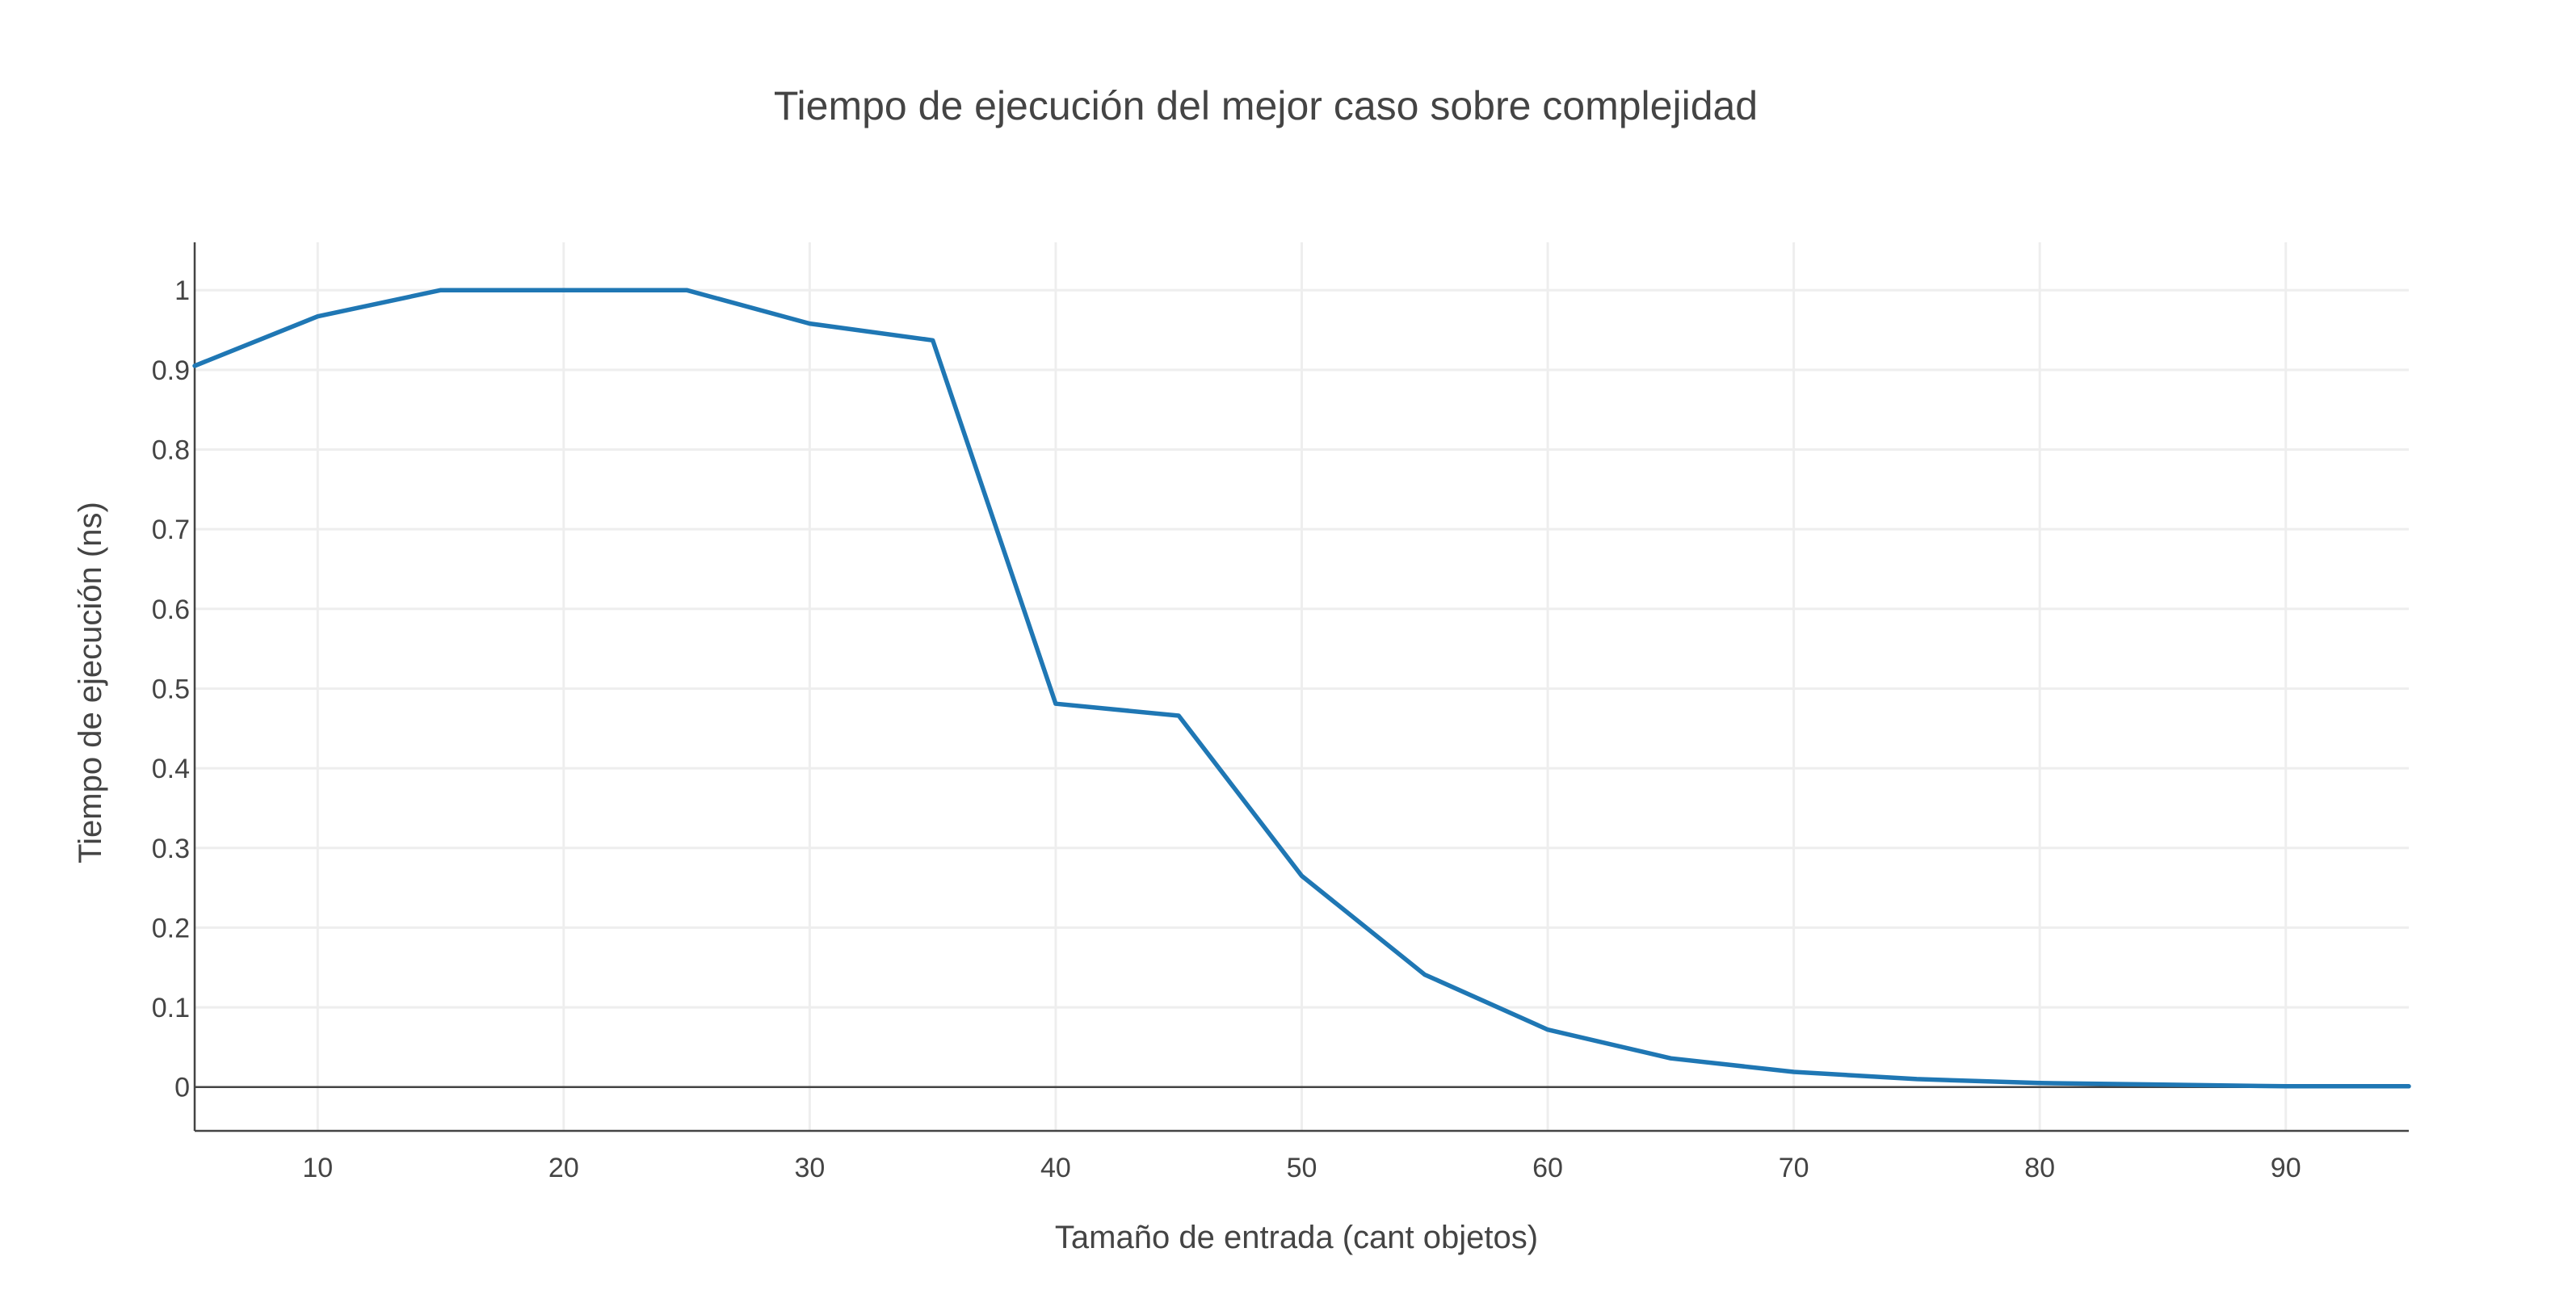 The width and height of the screenshot is (2576, 1311). Describe the element at coordinates (171, 769) in the screenshot. I see `y-tick-label: 0.4` at that location.